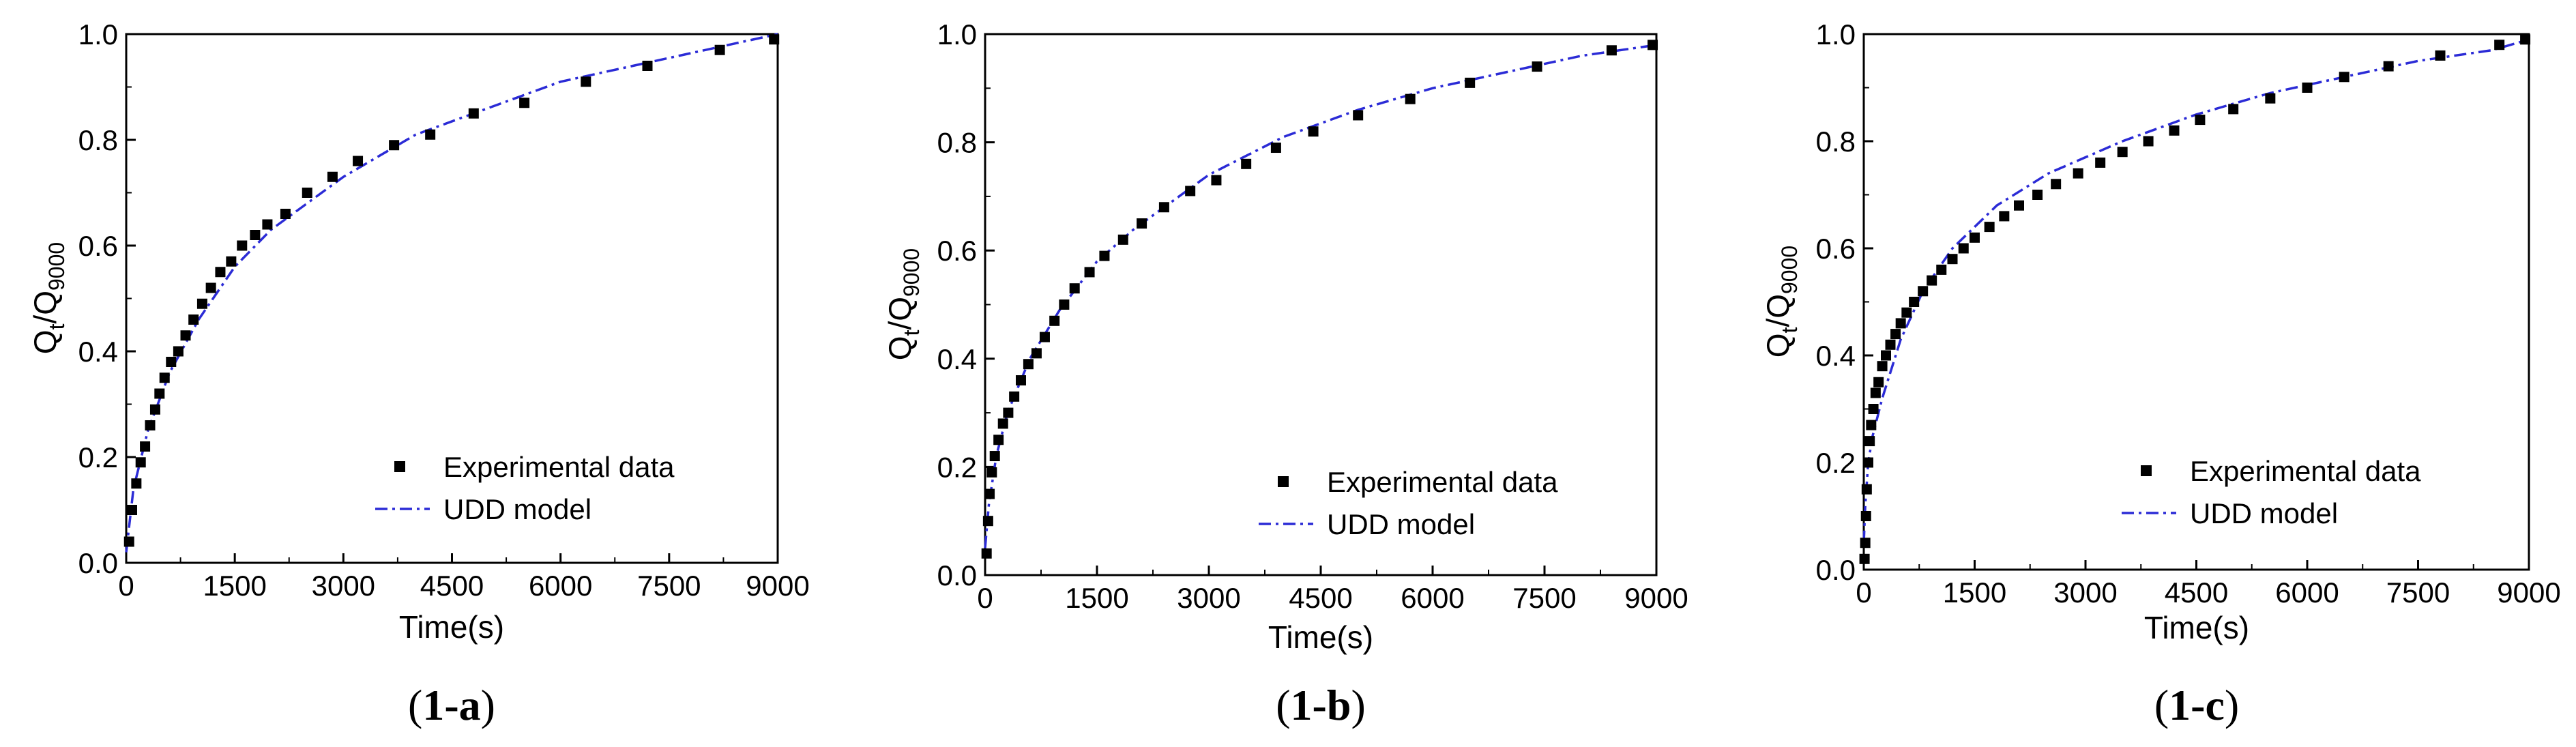 The width and height of the screenshot is (2576, 747). I want to click on legend-marker-experimental, so click(399, 466).